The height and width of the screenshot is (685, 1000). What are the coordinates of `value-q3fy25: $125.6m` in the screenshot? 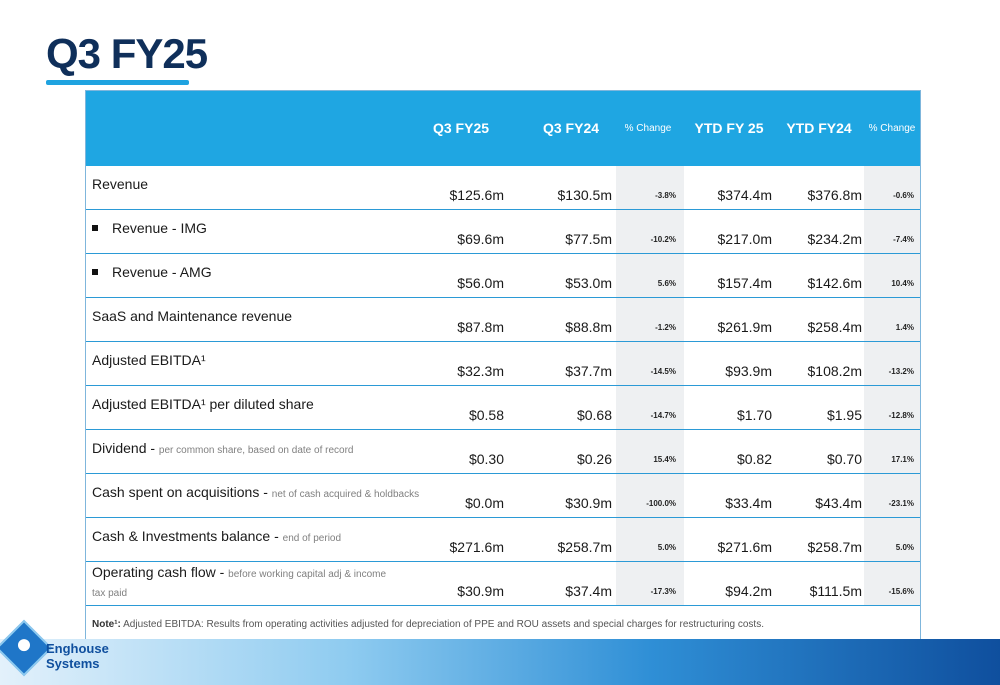 It's located at (476, 195).